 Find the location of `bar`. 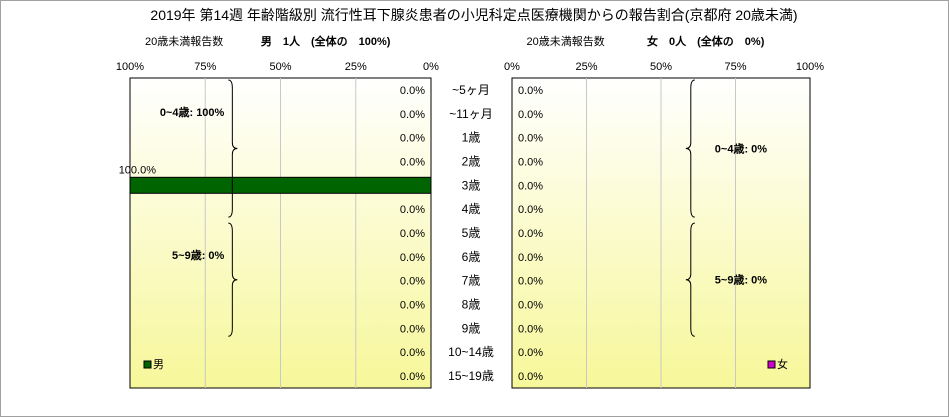

bar is located at coordinates (280, 185).